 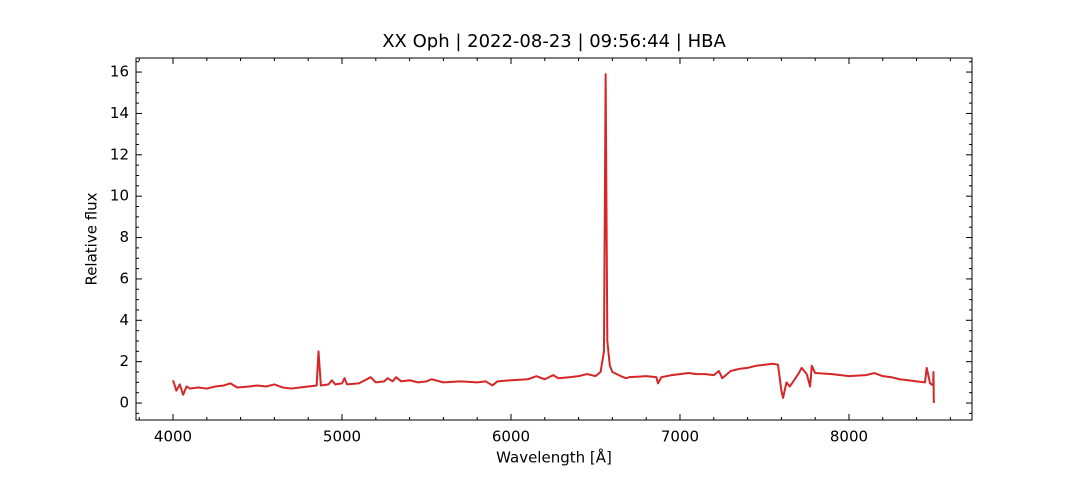 I want to click on y-tick-label: 6, so click(x=124, y=278).